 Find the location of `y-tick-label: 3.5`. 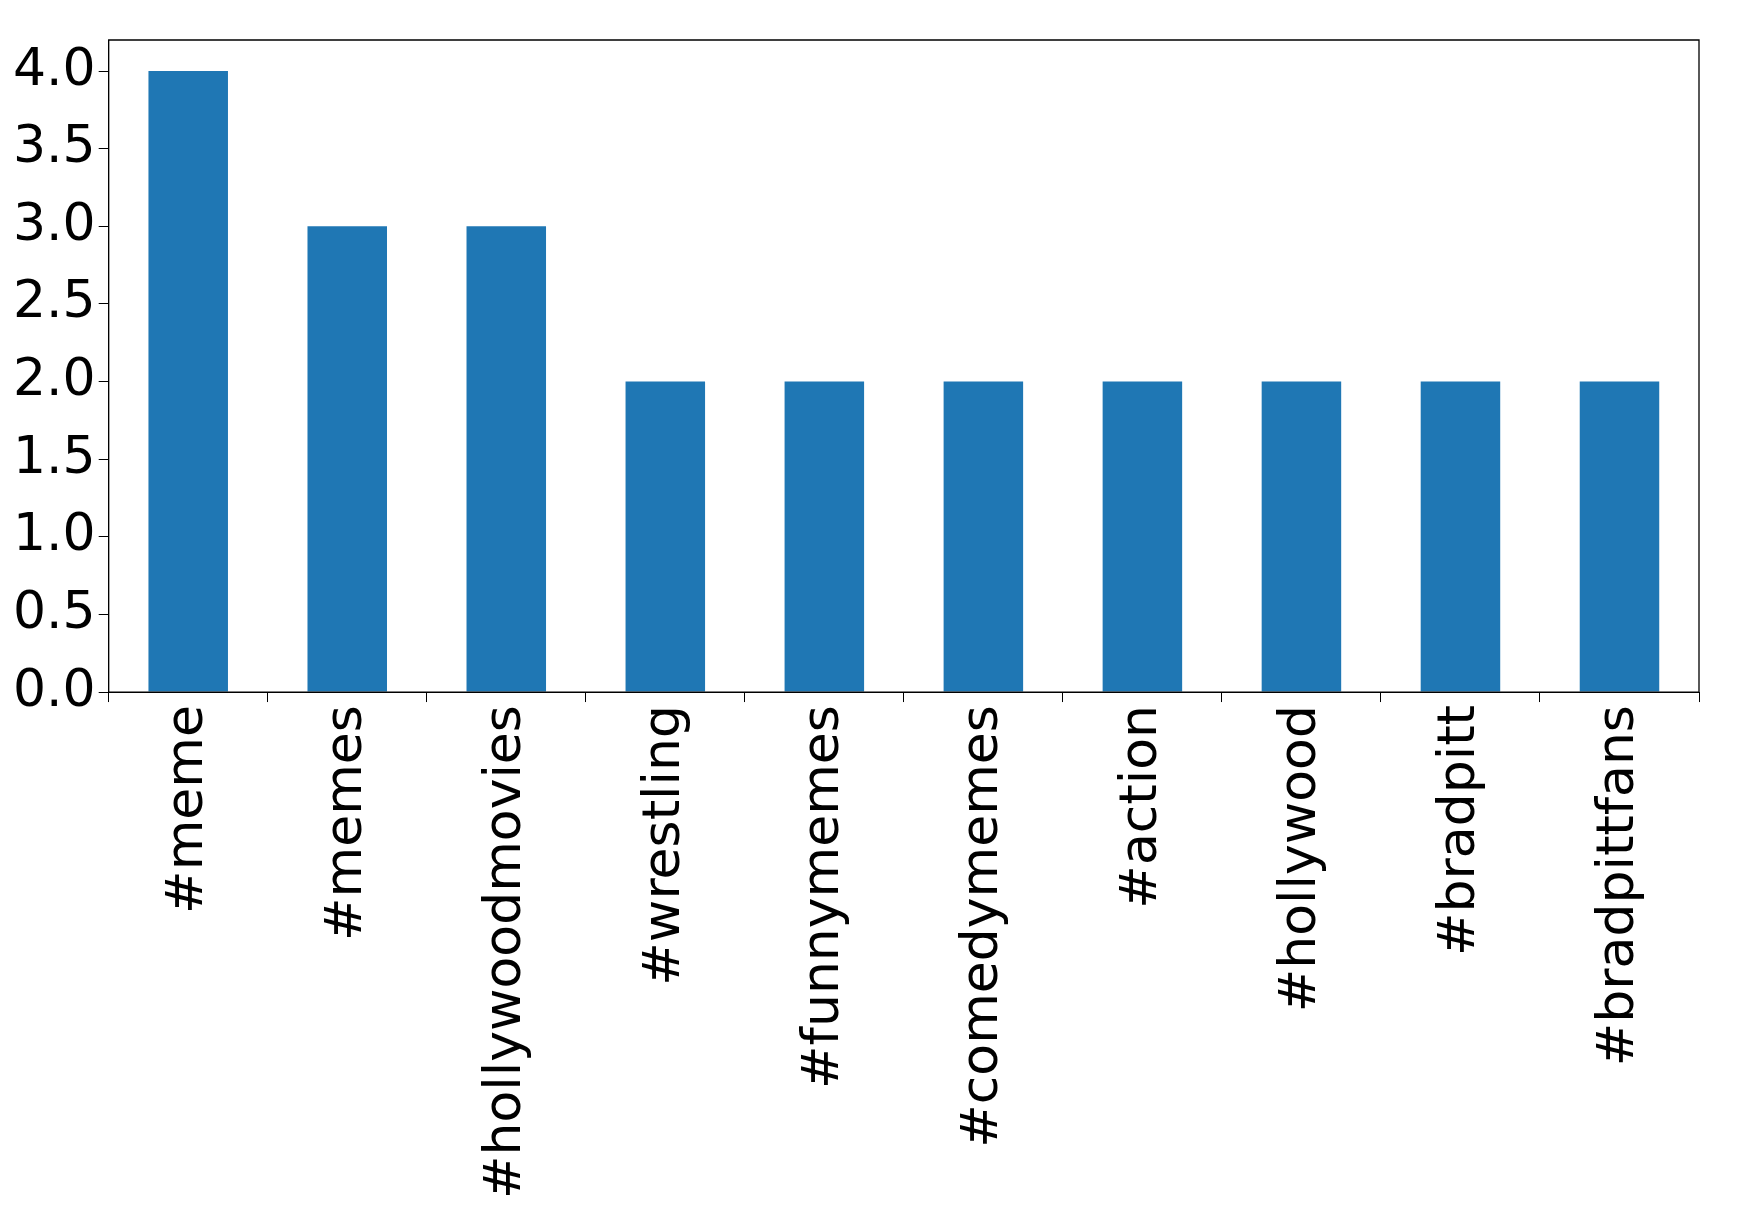

y-tick-label: 3.5 is located at coordinates (54, 144).